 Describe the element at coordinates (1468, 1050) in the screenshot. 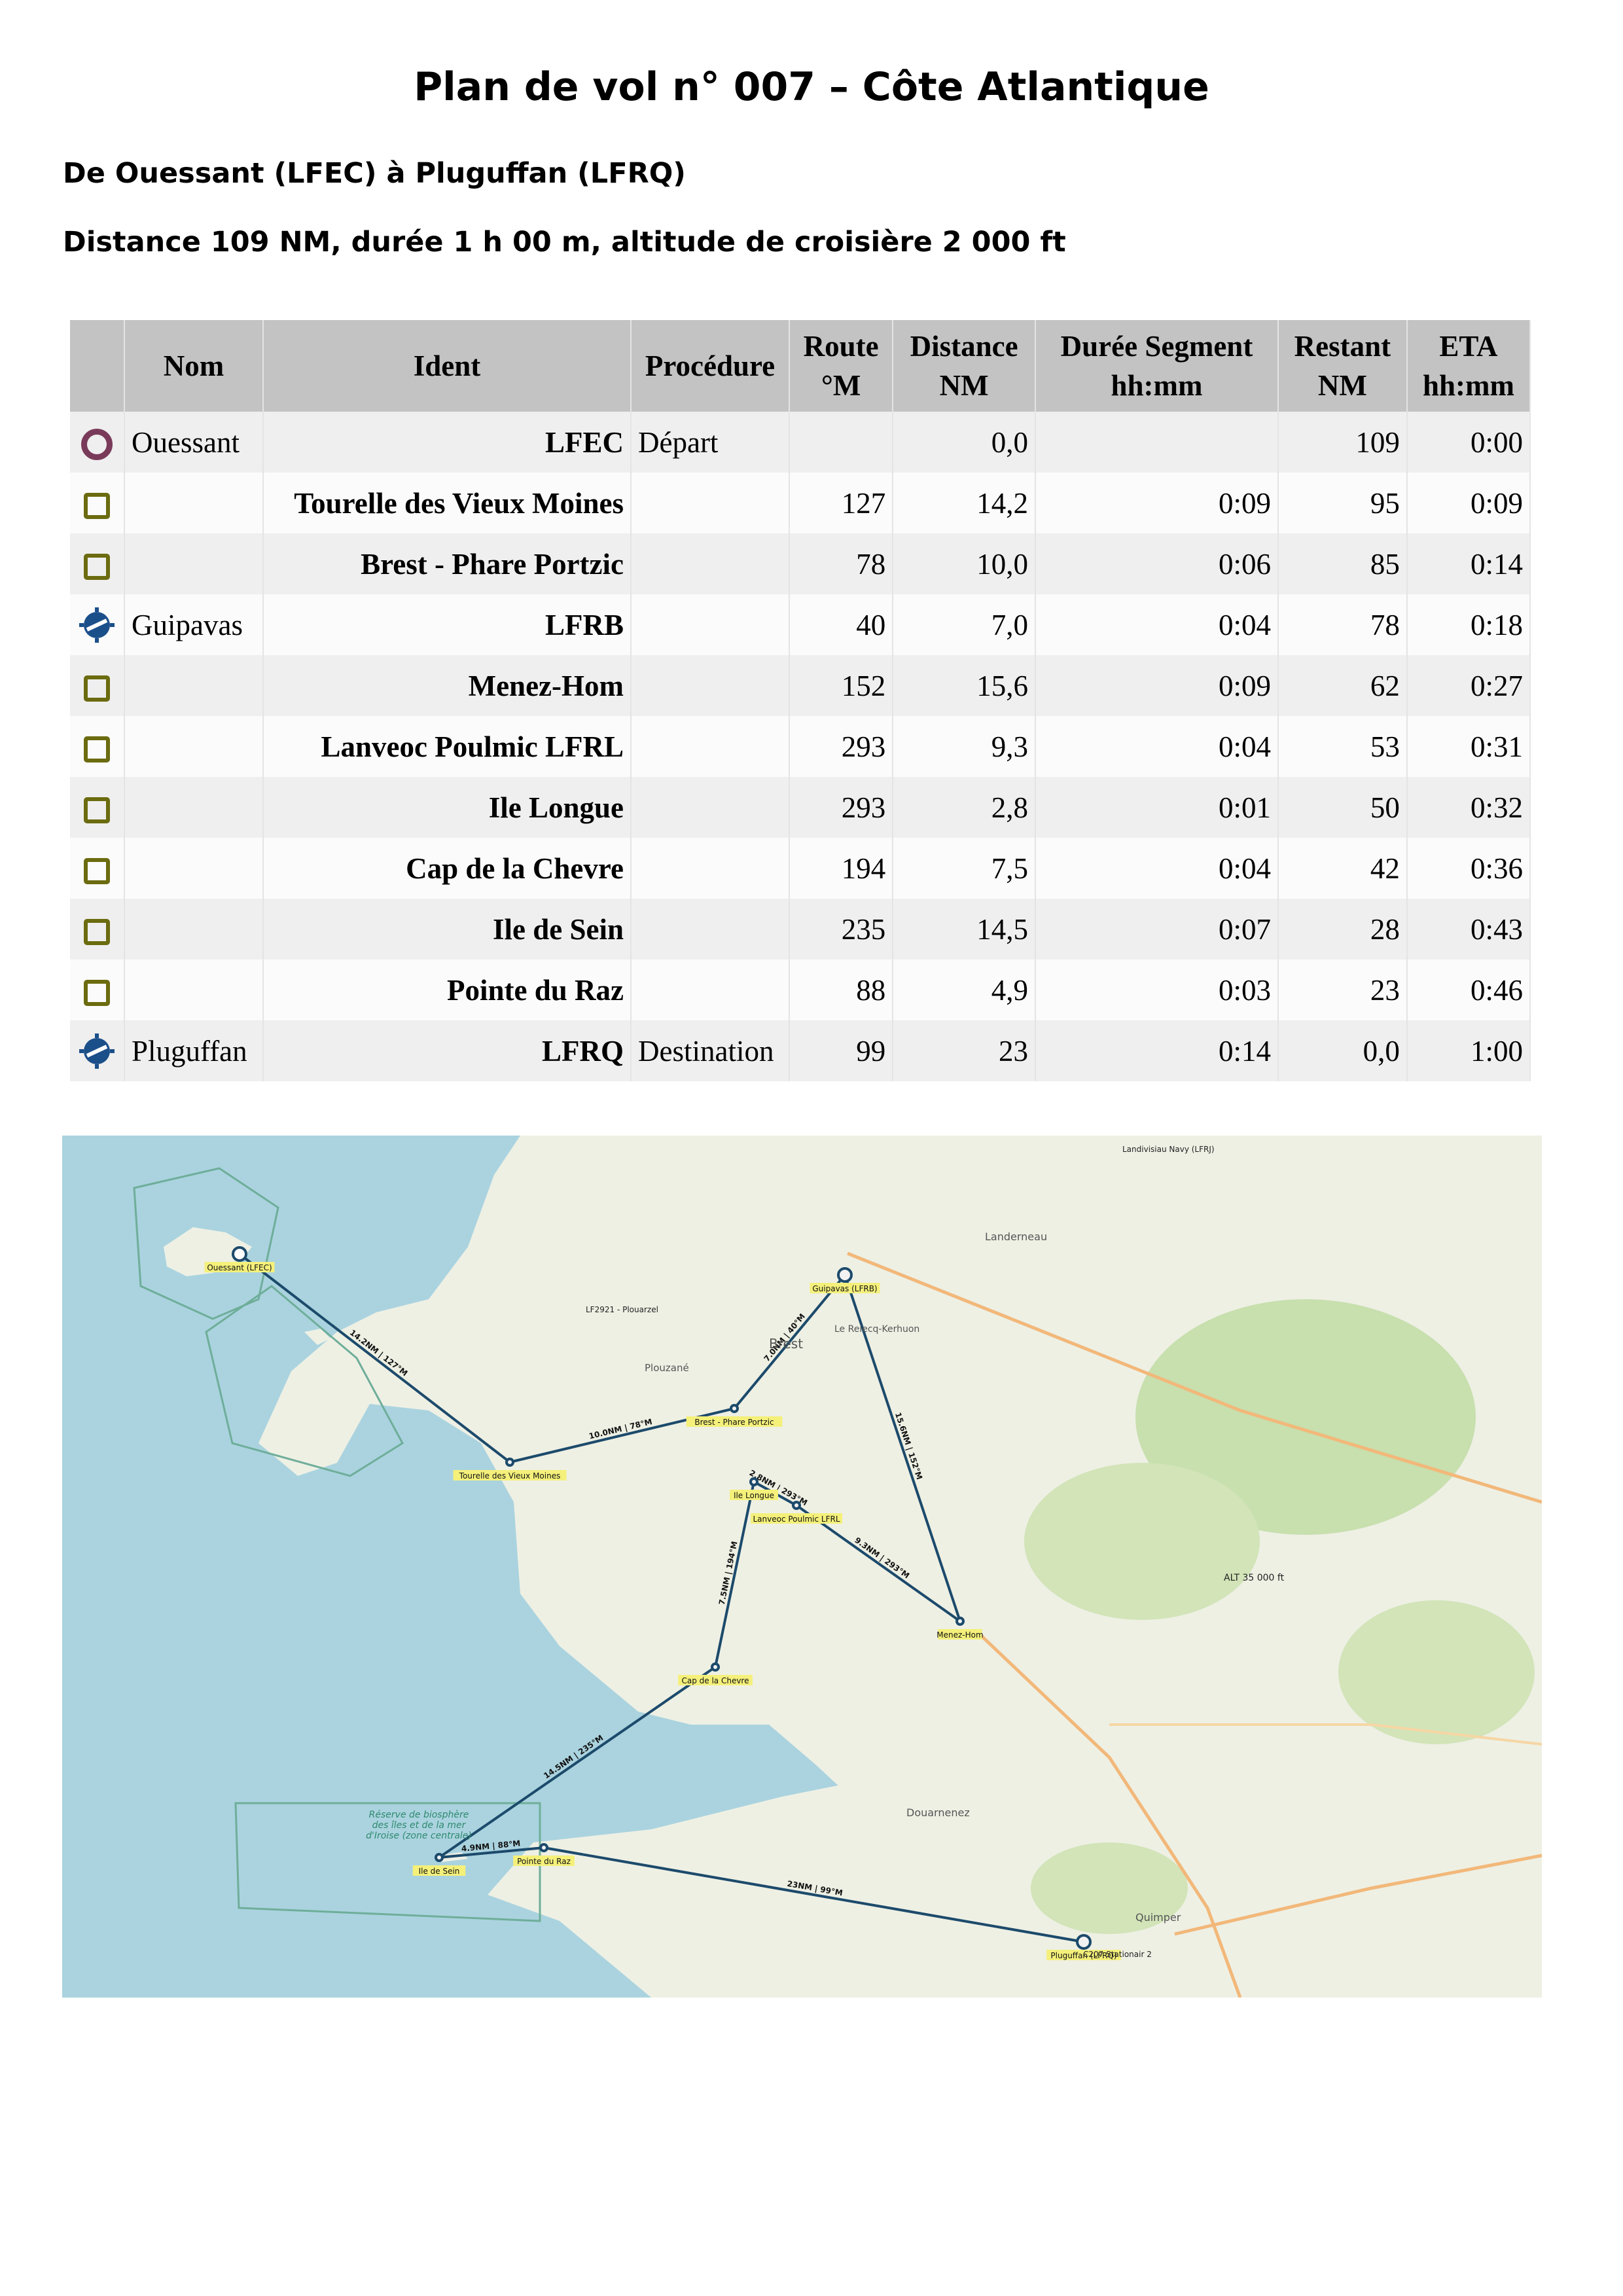

I see `cell-eta: 1:00` at that location.